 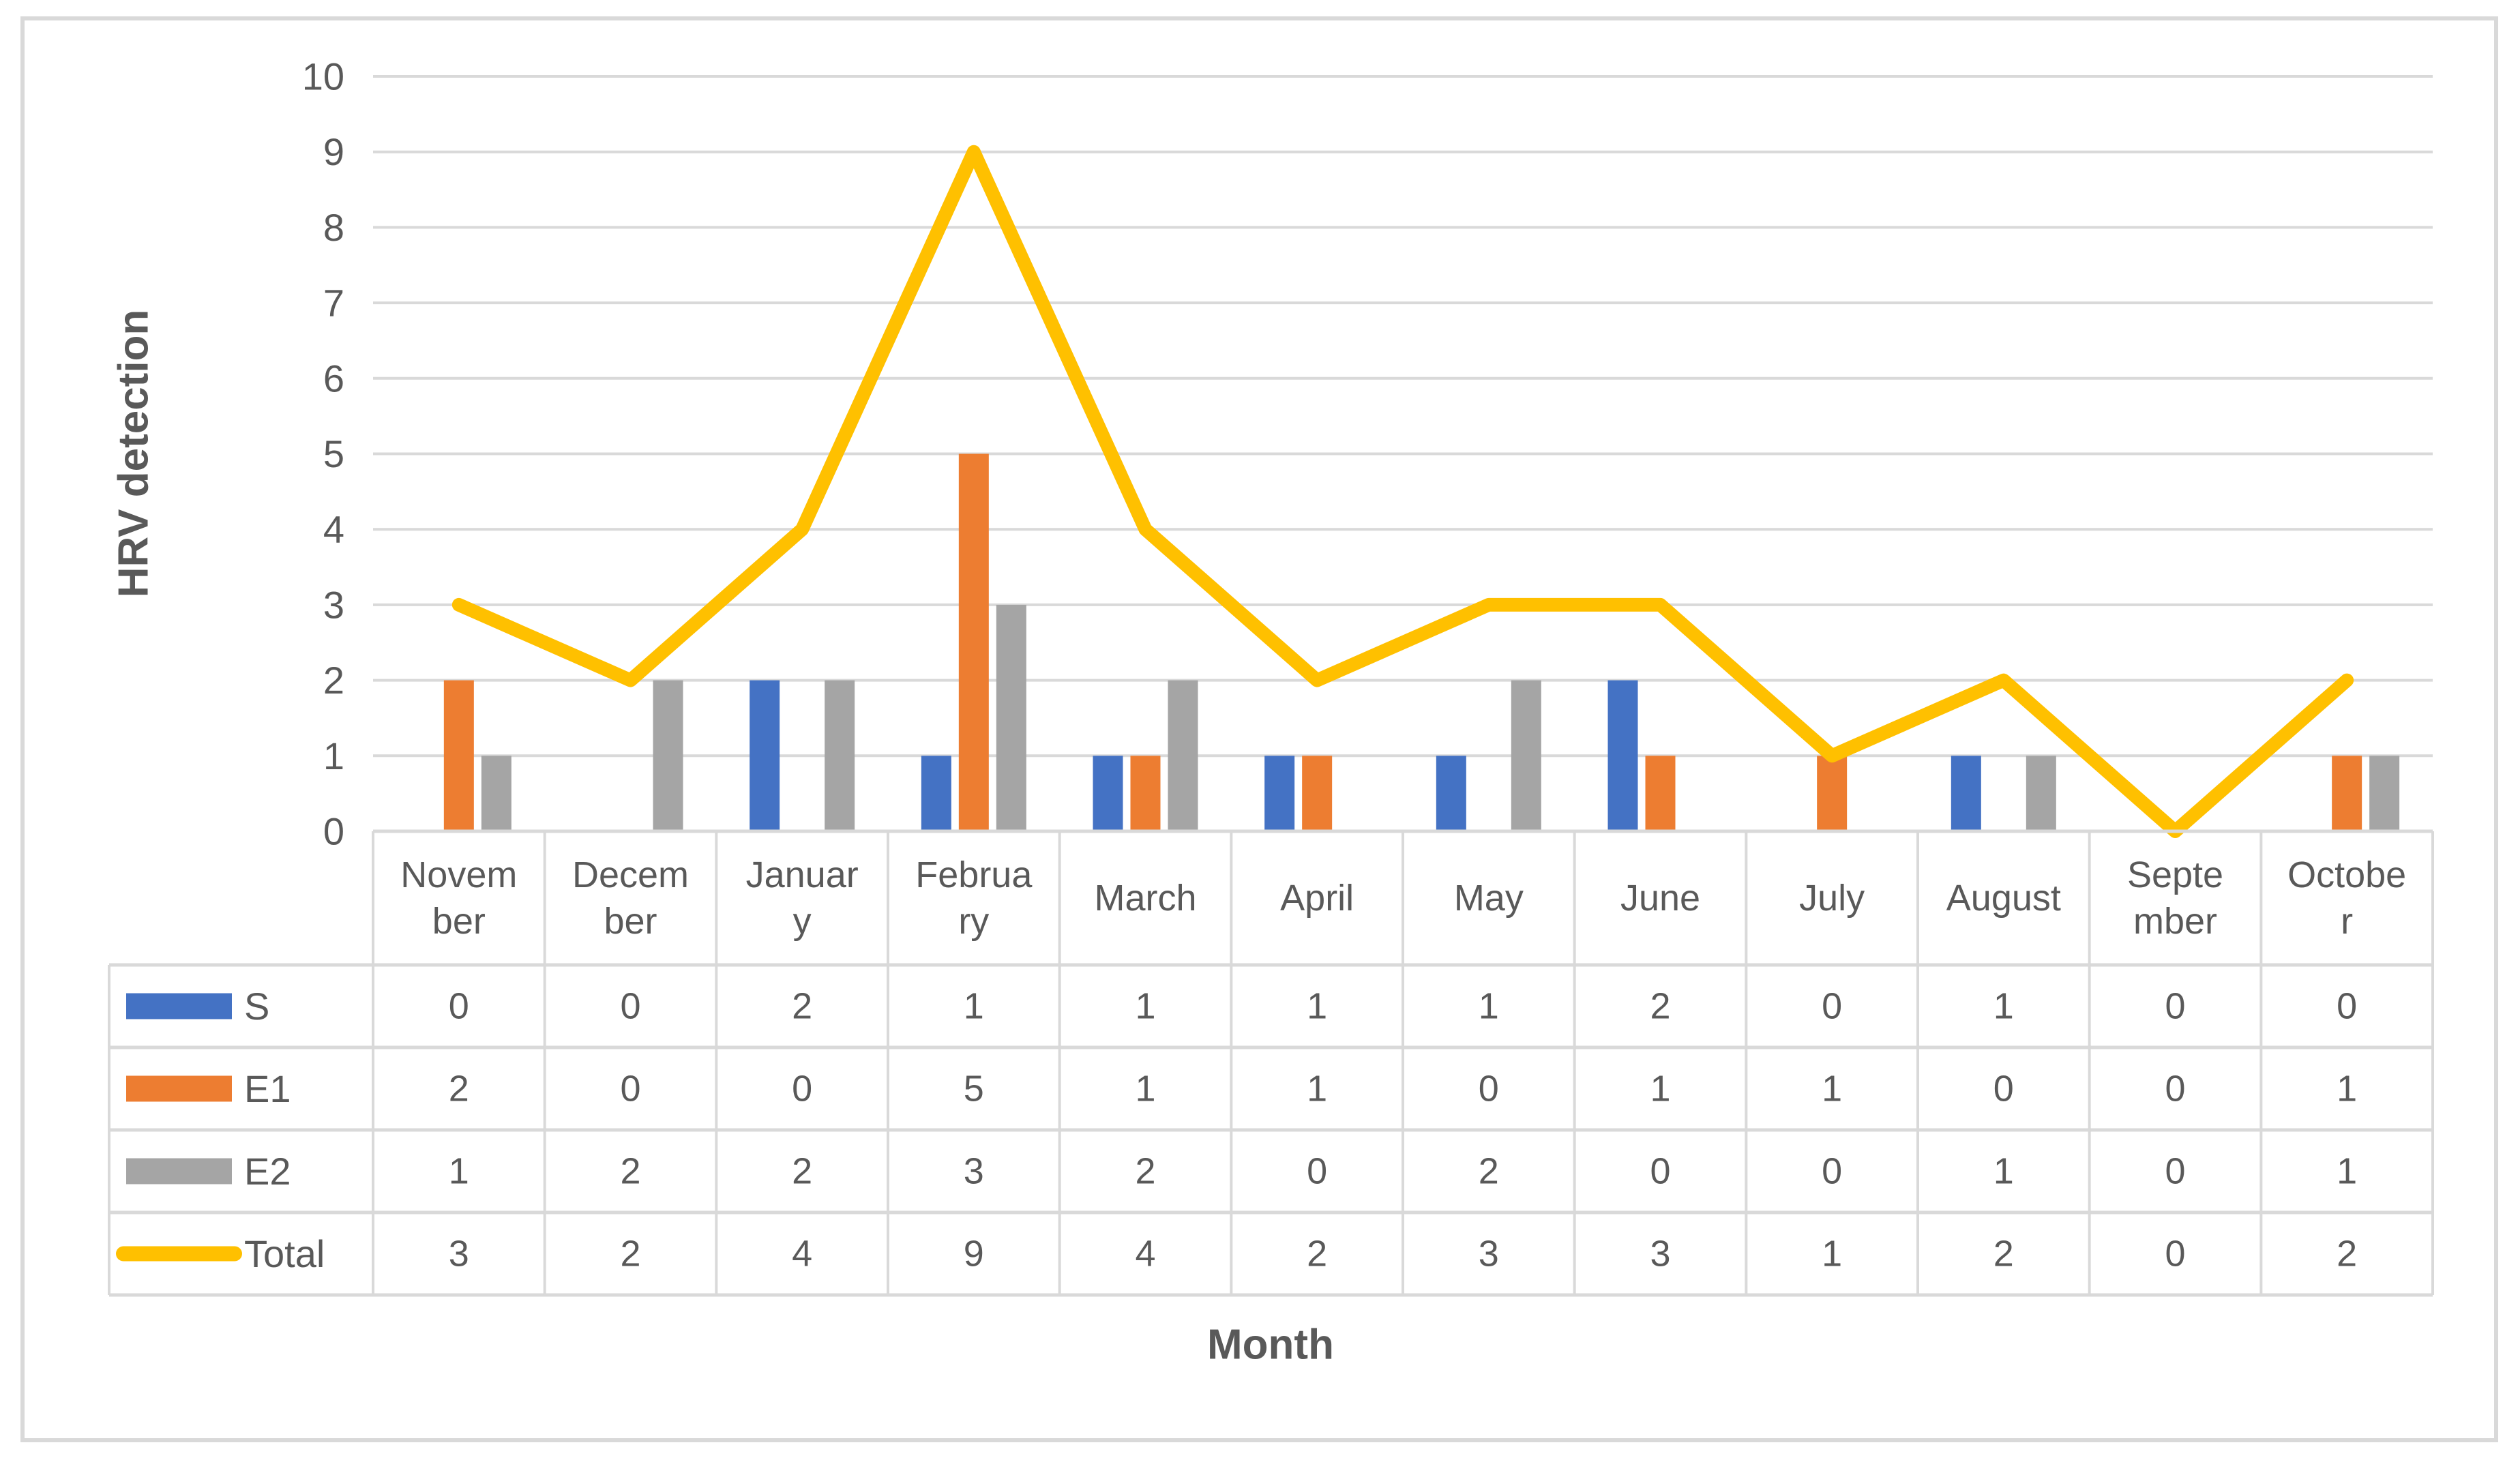 I want to click on cell-E1-November: 2, so click(x=459, y=1089).